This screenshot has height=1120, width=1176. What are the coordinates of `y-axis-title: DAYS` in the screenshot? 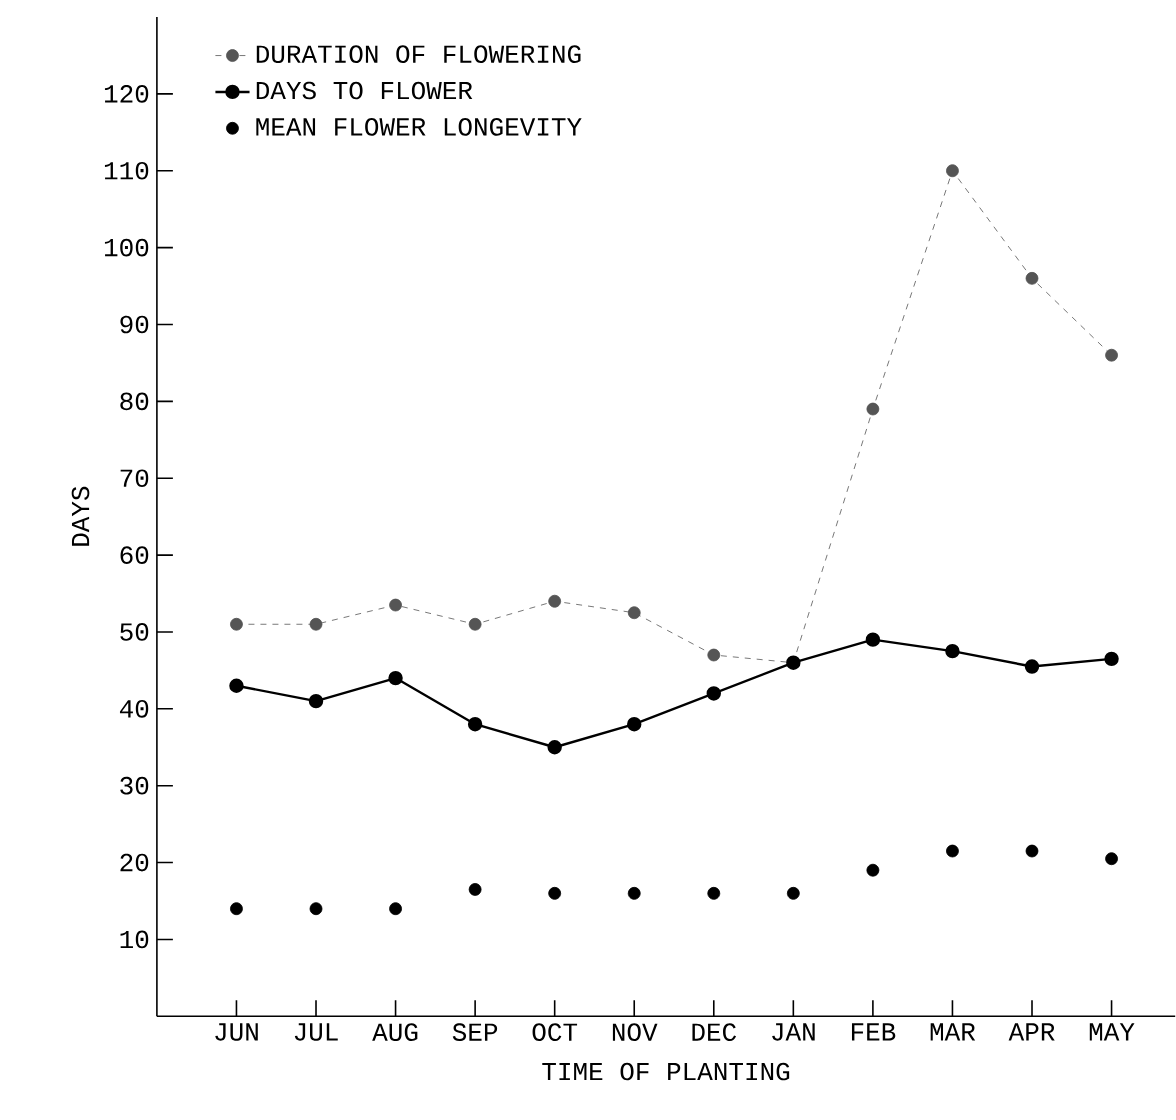 It's located at (80, 516).